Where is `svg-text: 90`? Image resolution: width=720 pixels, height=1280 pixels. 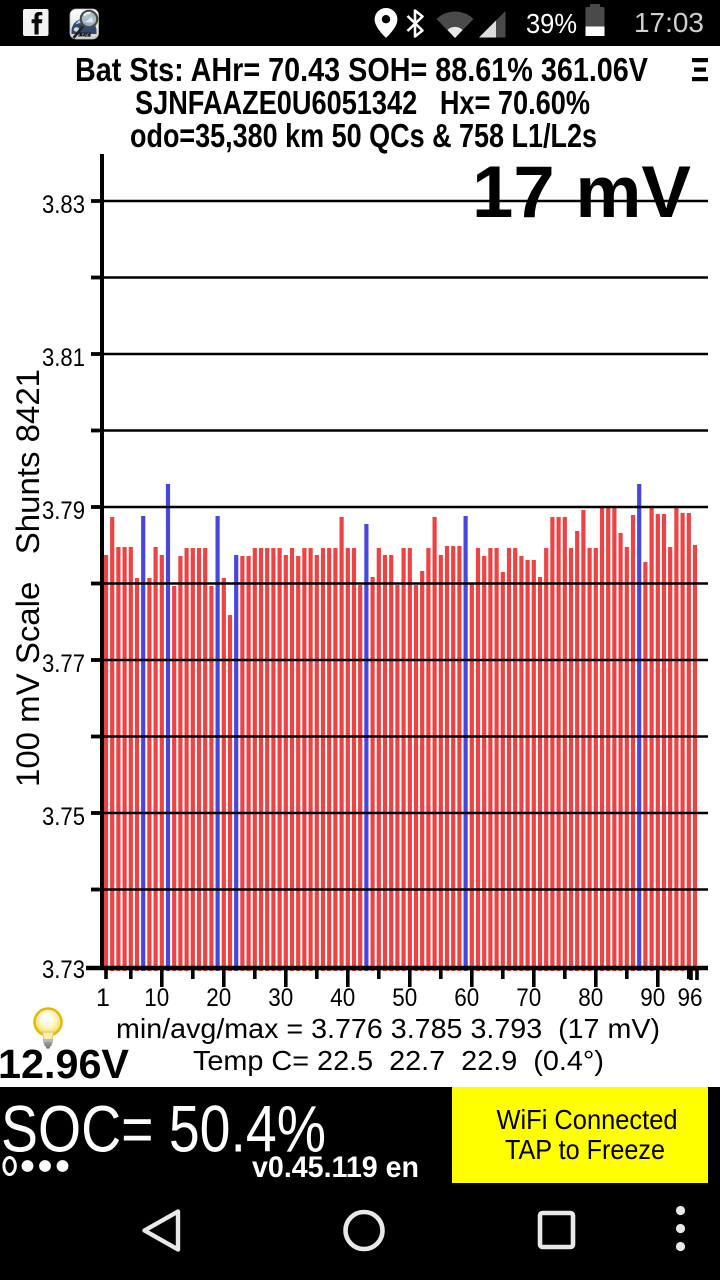 svg-text: 90 is located at coordinates (652, 998).